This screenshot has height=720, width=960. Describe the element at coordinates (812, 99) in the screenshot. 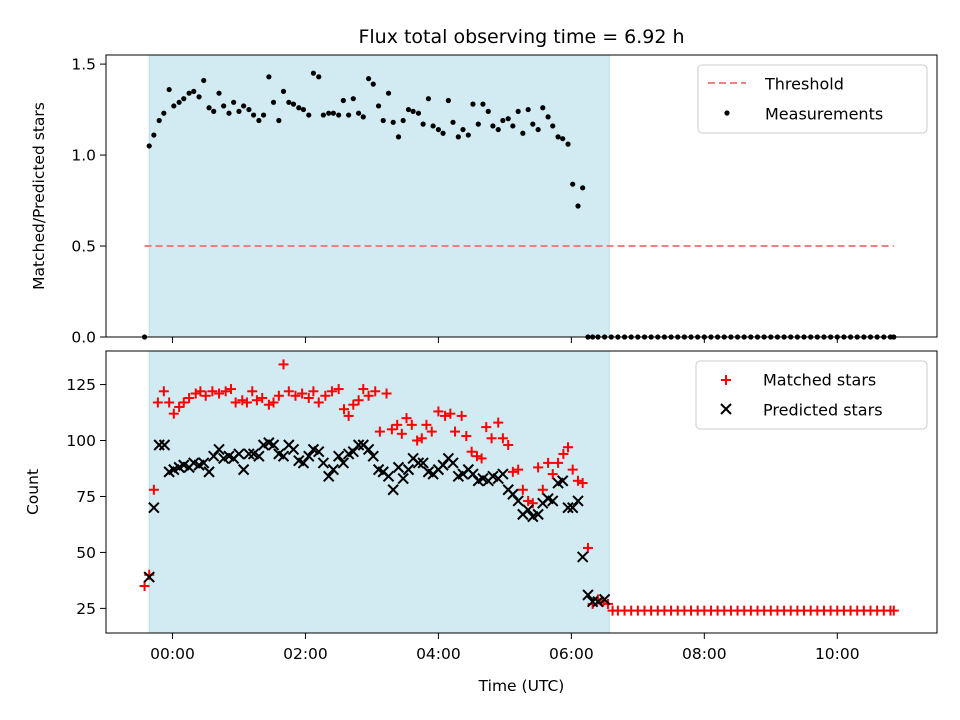

I see `top-legend-box` at that location.